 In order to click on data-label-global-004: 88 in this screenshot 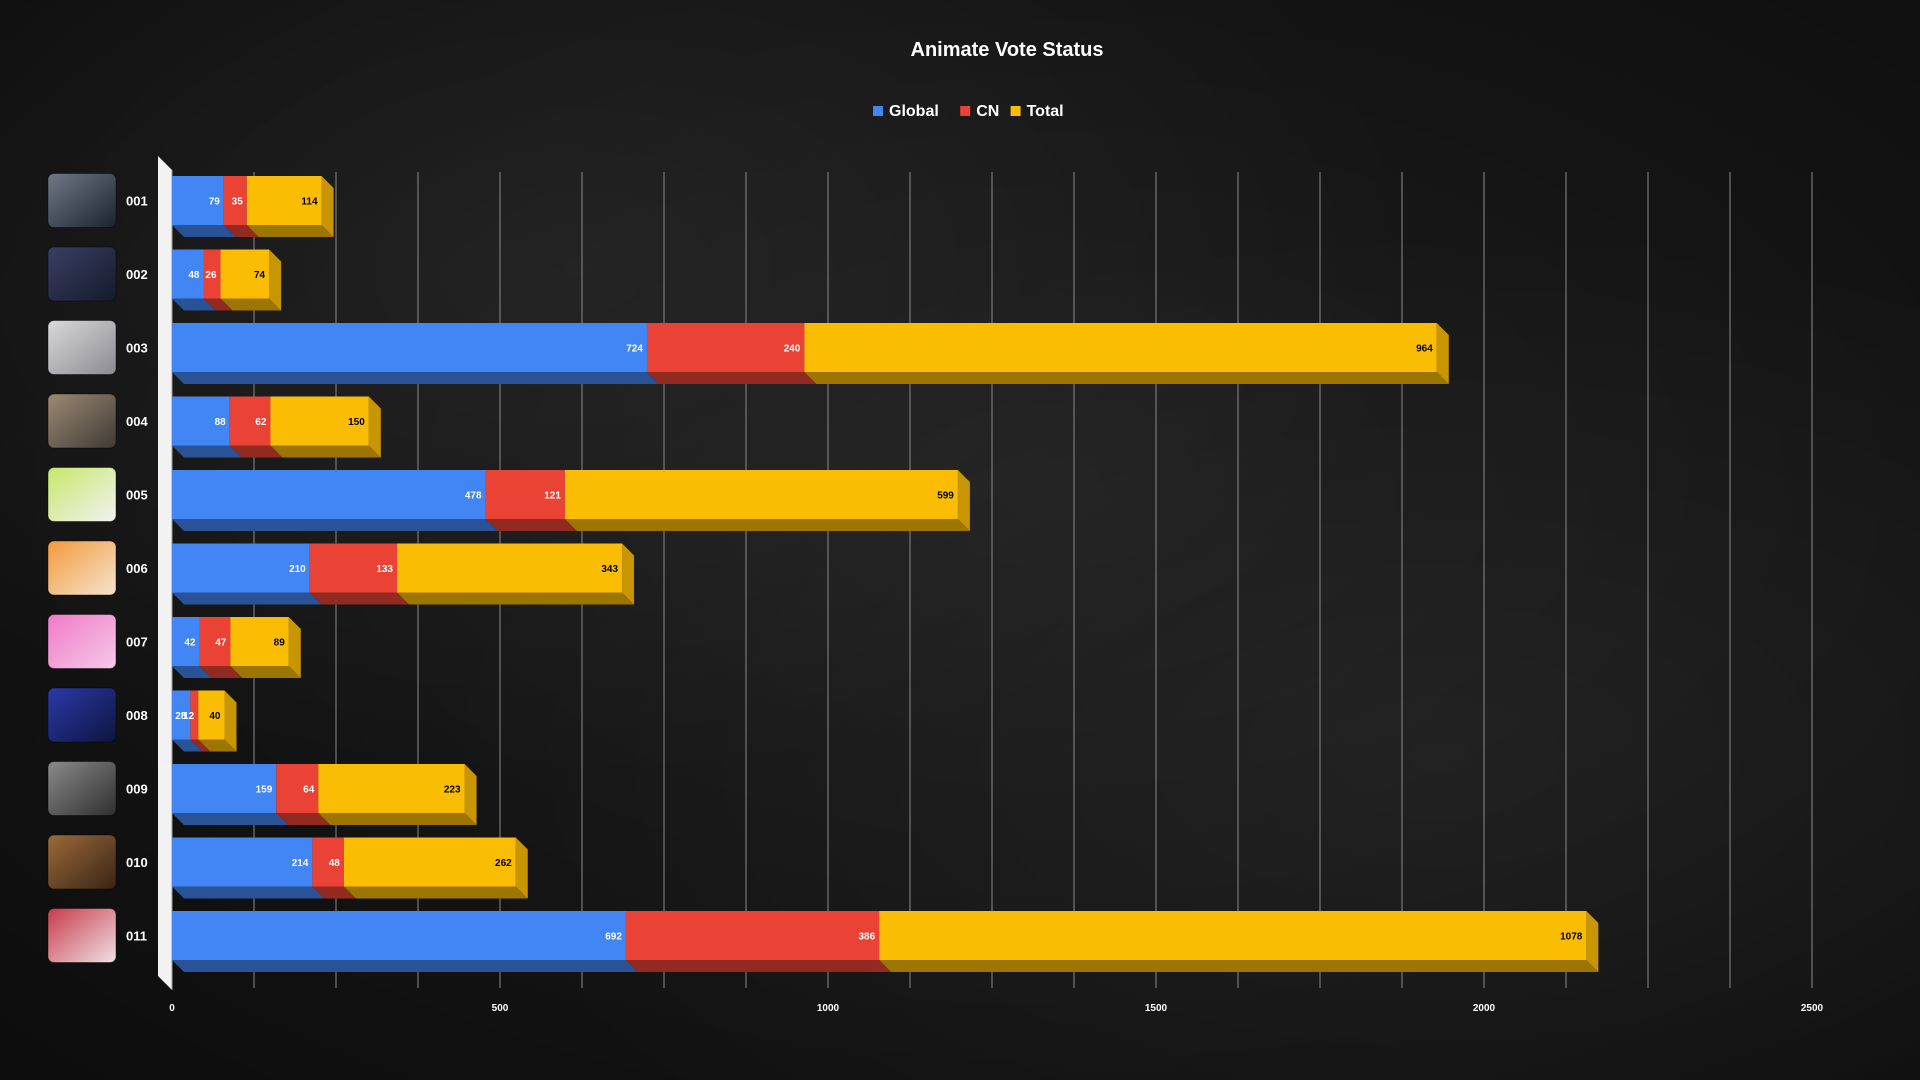, I will do `click(221, 422)`.